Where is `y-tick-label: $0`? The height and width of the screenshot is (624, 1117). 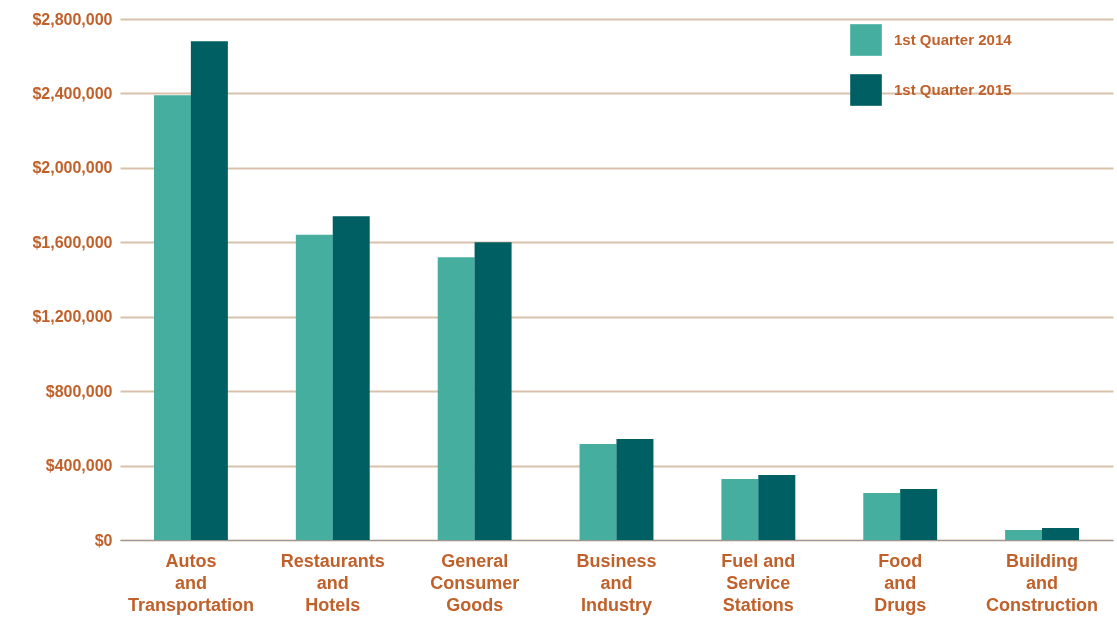
y-tick-label: $0 is located at coordinates (103, 540).